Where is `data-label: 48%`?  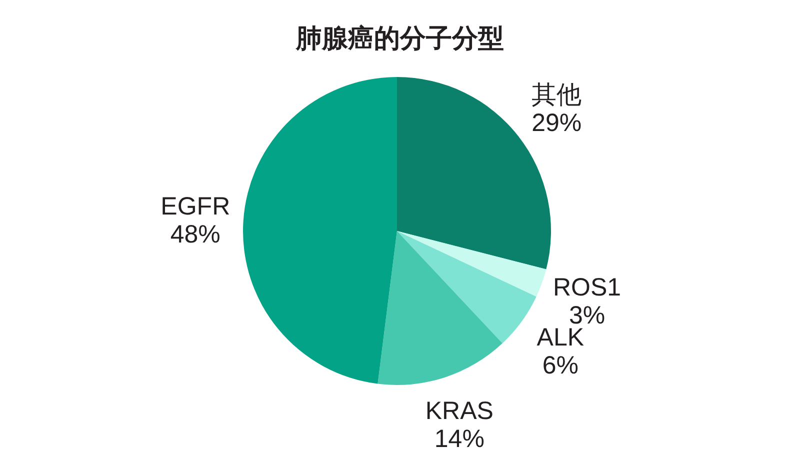 data-label: 48% is located at coordinates (195, 234).